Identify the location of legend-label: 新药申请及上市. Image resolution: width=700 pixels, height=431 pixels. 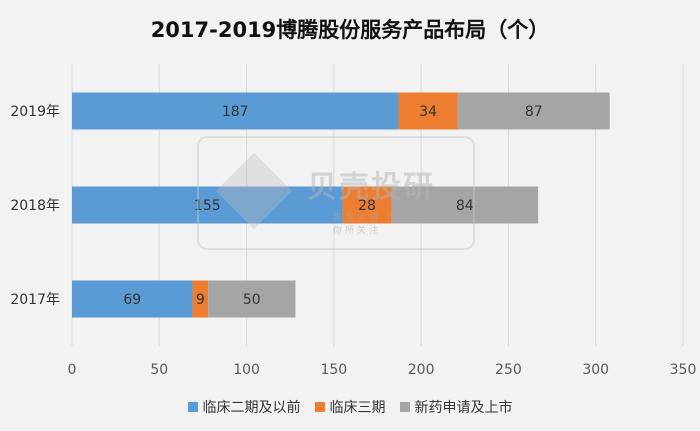
(463, 408).